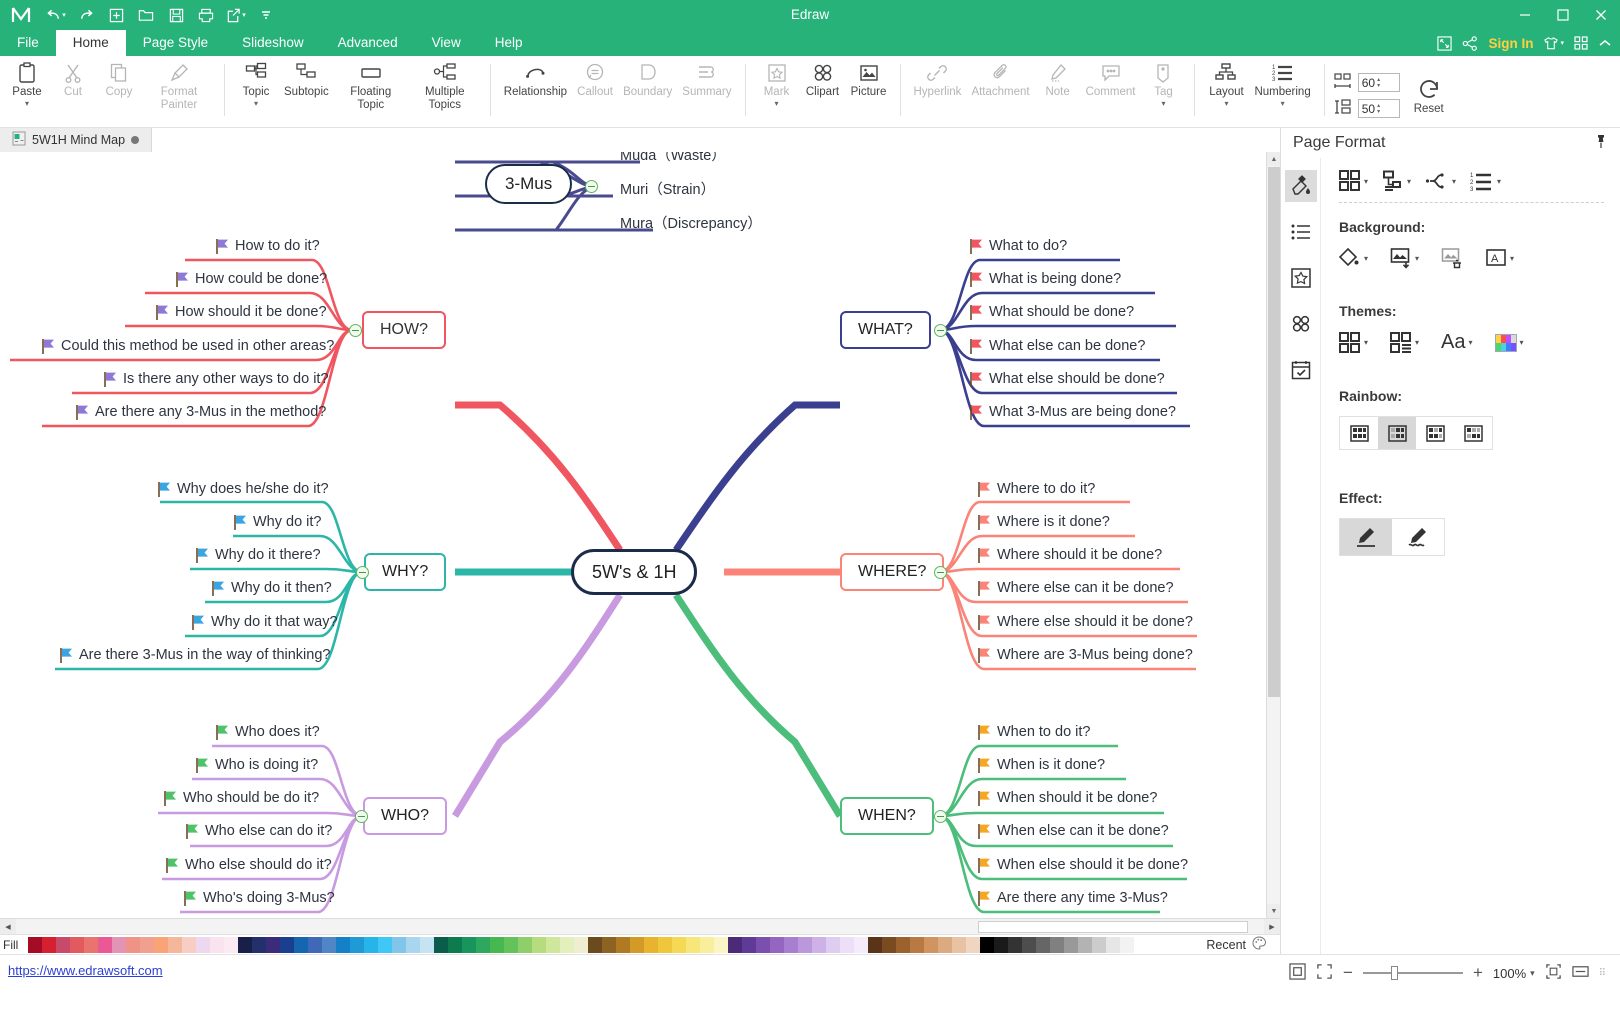  I want to click on recent-colors-button: Recent, so click(1243, 944).